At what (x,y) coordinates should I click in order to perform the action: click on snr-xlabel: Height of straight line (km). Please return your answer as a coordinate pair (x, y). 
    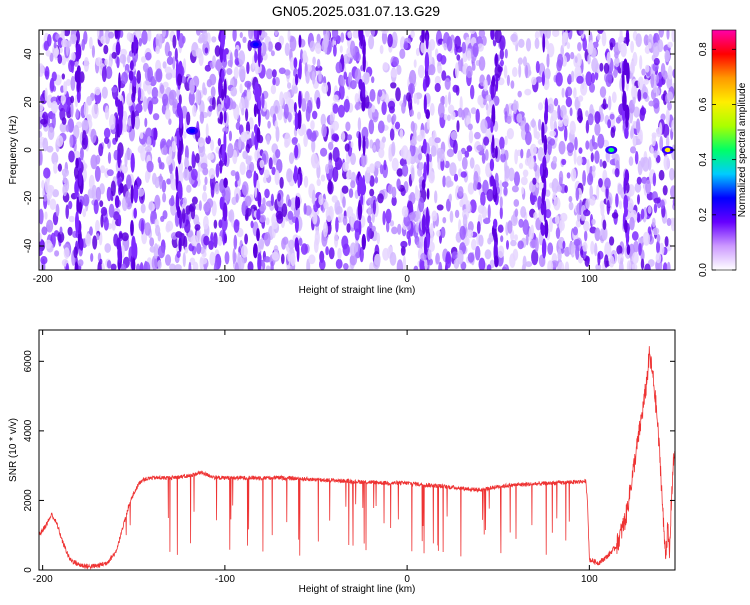
    Looking at the image, I should click on (357, 589).